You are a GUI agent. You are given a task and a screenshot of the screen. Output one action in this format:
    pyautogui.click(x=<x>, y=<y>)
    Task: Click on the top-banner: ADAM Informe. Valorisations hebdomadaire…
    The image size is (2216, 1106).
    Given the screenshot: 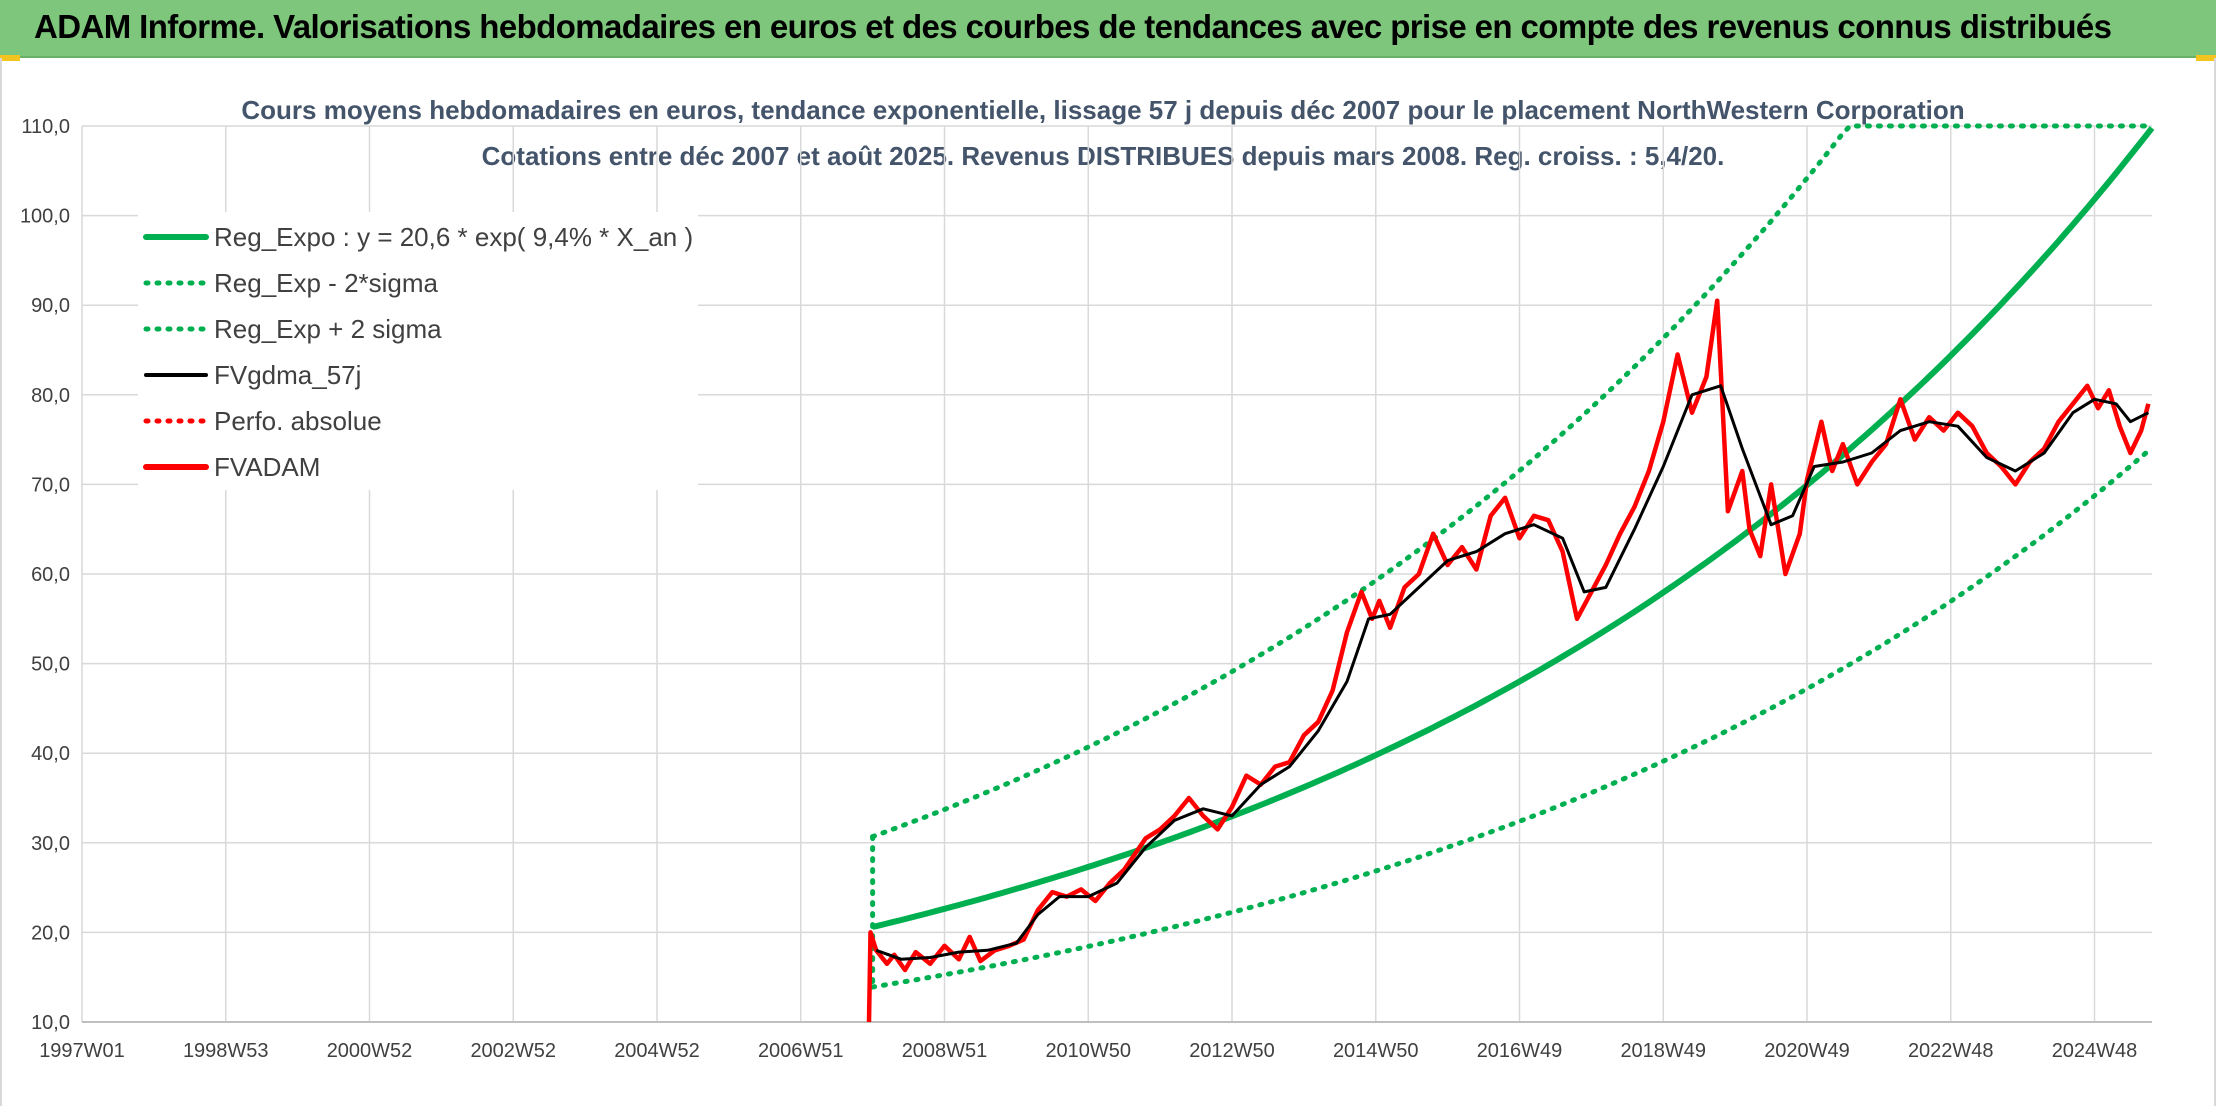 What is the action you would take?
    pyautogui.click(x=1108, y=29)
    